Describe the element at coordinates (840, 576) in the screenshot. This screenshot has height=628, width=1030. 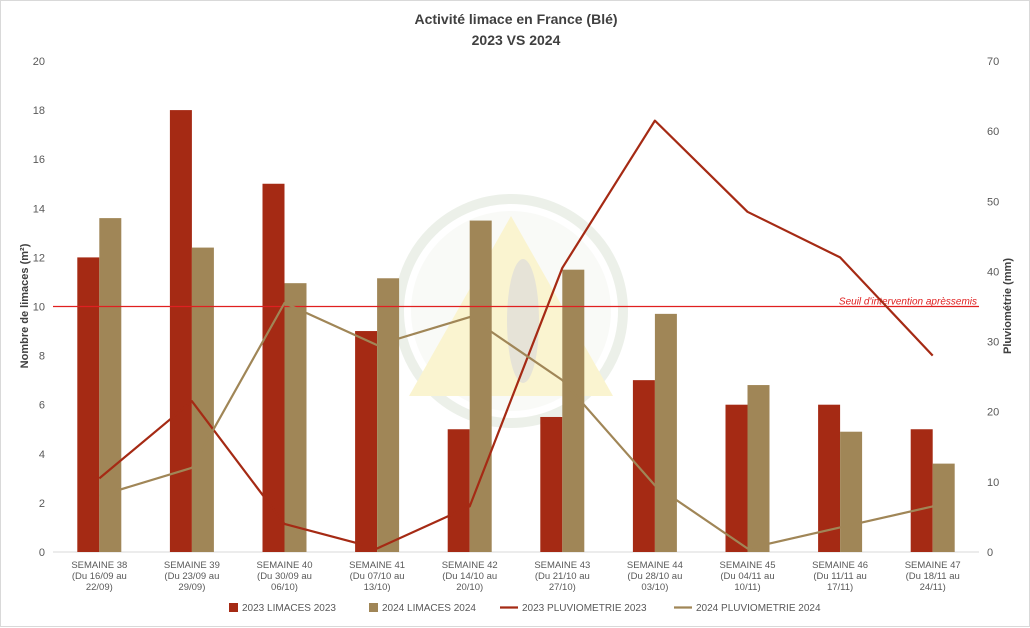
I see `x-category-label: SEMAINE 46 (Du 11/11 au 17/11)` at that location.